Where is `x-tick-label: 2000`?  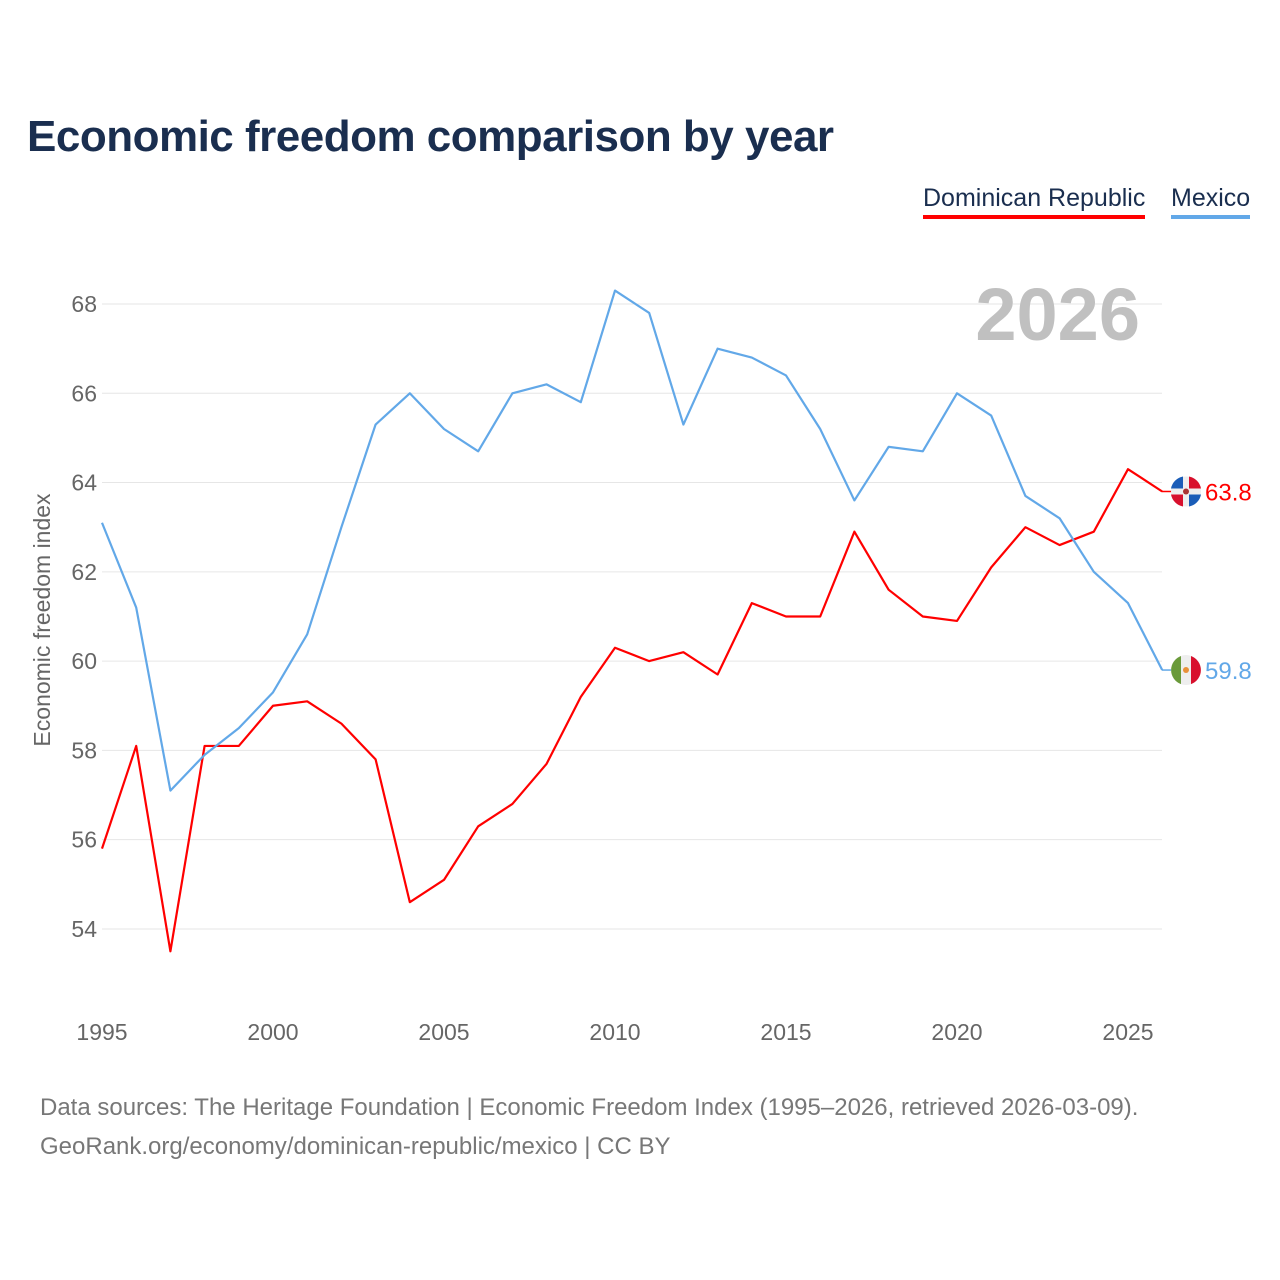 x-tick-label: 2000 is located at coordinates (272, 1032).